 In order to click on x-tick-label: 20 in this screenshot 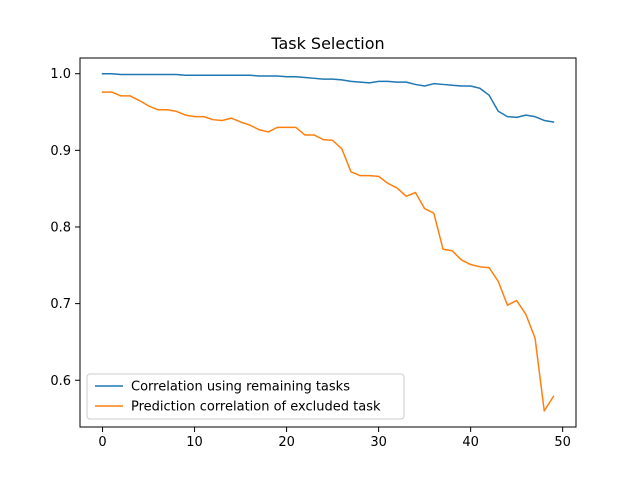, I will do `click(286, 442)`.